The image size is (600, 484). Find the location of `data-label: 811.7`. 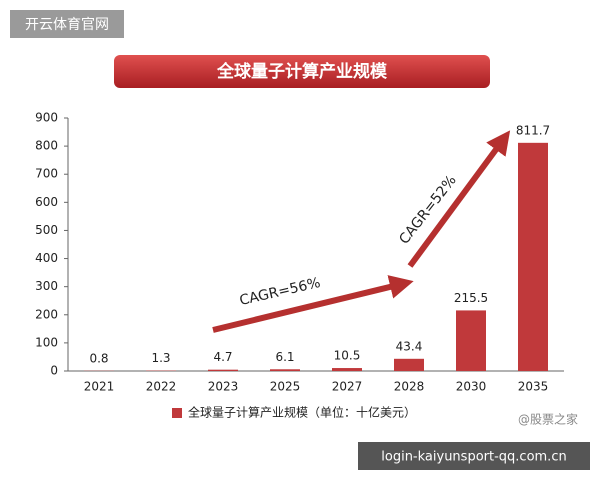

data-label: 811.7 is located at coordinates (533, 130).